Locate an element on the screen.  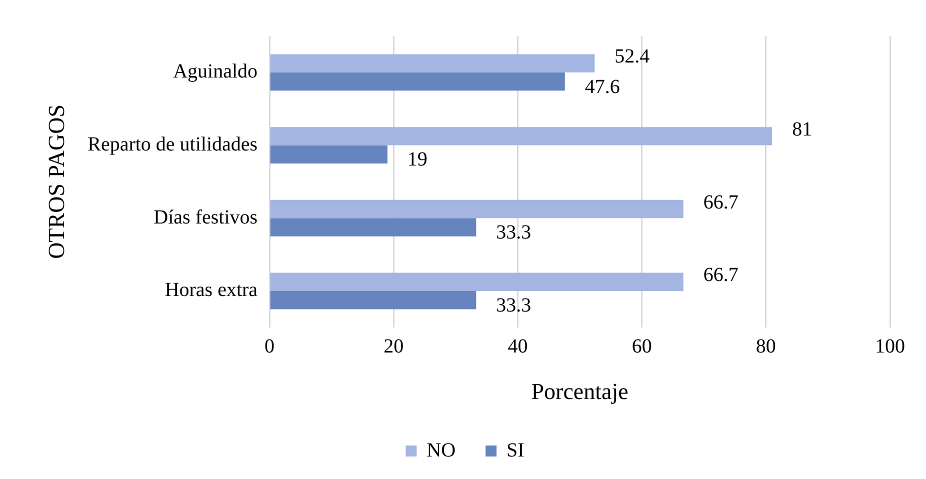
x-tick-label: 60 is located at coordinates (642, 347).